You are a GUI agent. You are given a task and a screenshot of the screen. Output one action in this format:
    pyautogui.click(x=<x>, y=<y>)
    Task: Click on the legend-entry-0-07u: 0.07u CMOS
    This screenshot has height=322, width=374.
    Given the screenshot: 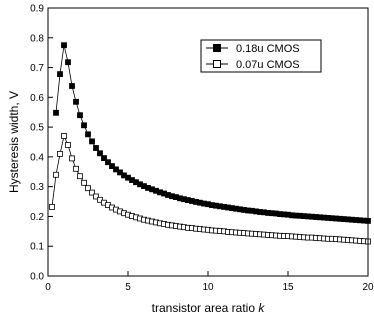 What is the action you would take?
    pyautogui.click(x=253, y=65)
    